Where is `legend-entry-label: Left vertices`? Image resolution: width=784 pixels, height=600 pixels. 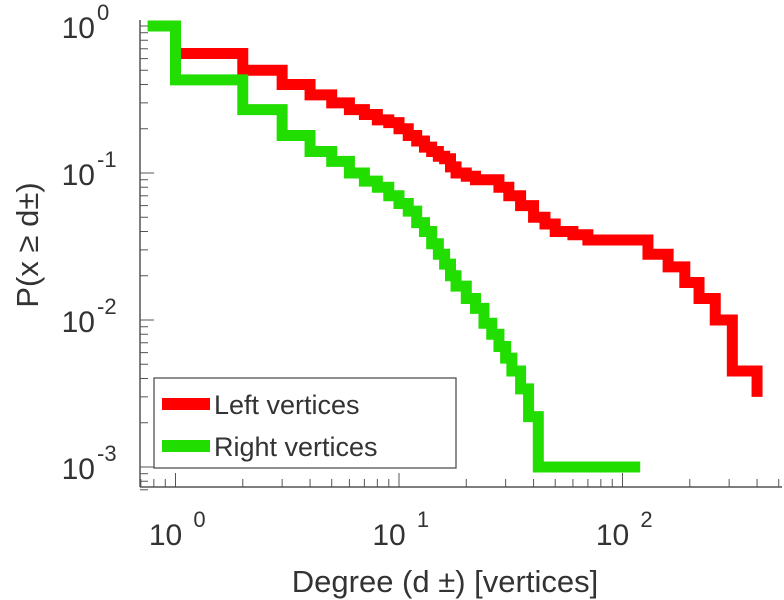
legend-entry-label: Left vertices is located at coordinates (287, 405).